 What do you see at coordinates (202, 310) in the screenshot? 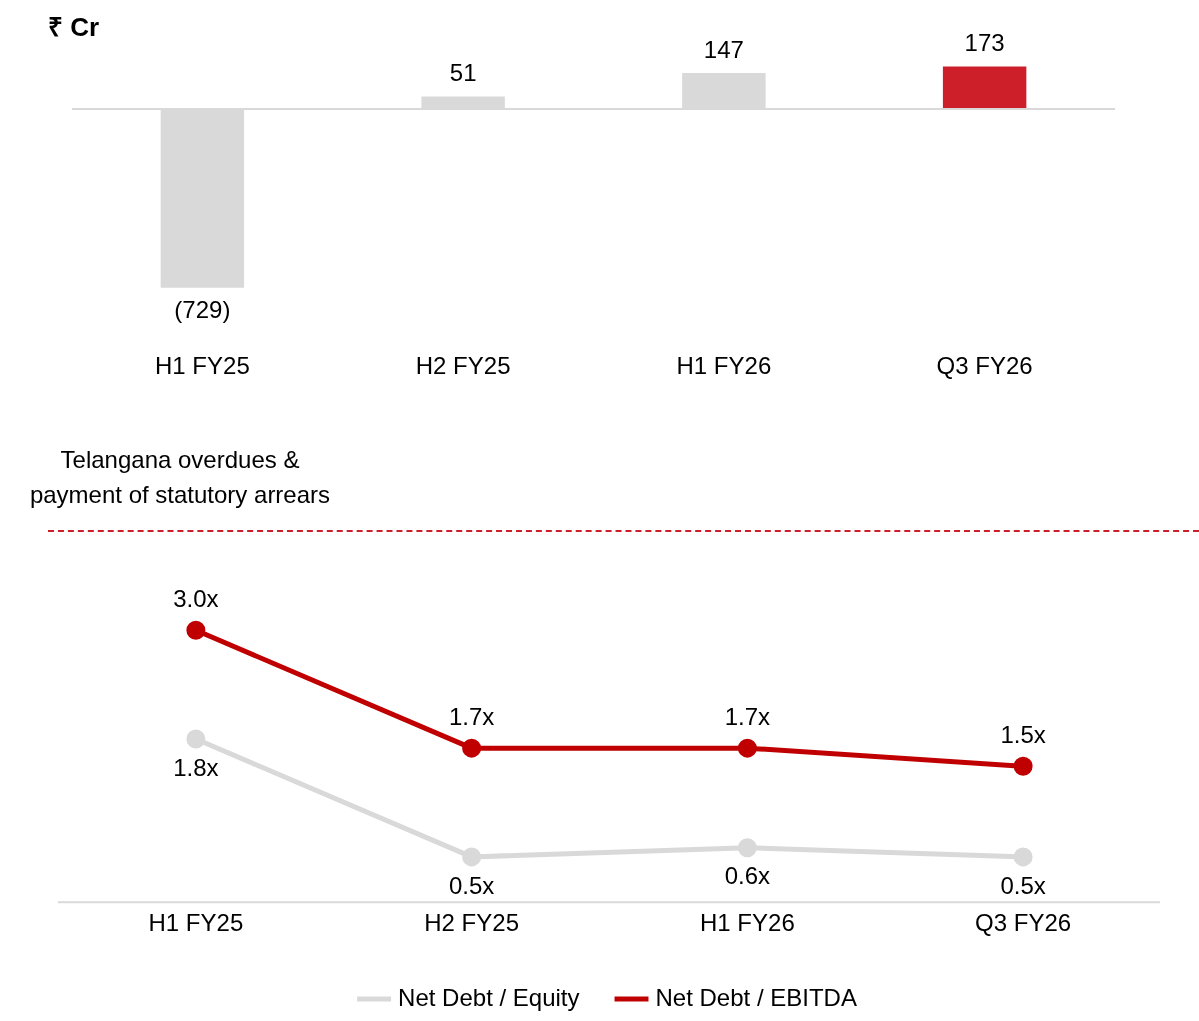
I see `data-label: (729)` at bounding box center [202, 310].